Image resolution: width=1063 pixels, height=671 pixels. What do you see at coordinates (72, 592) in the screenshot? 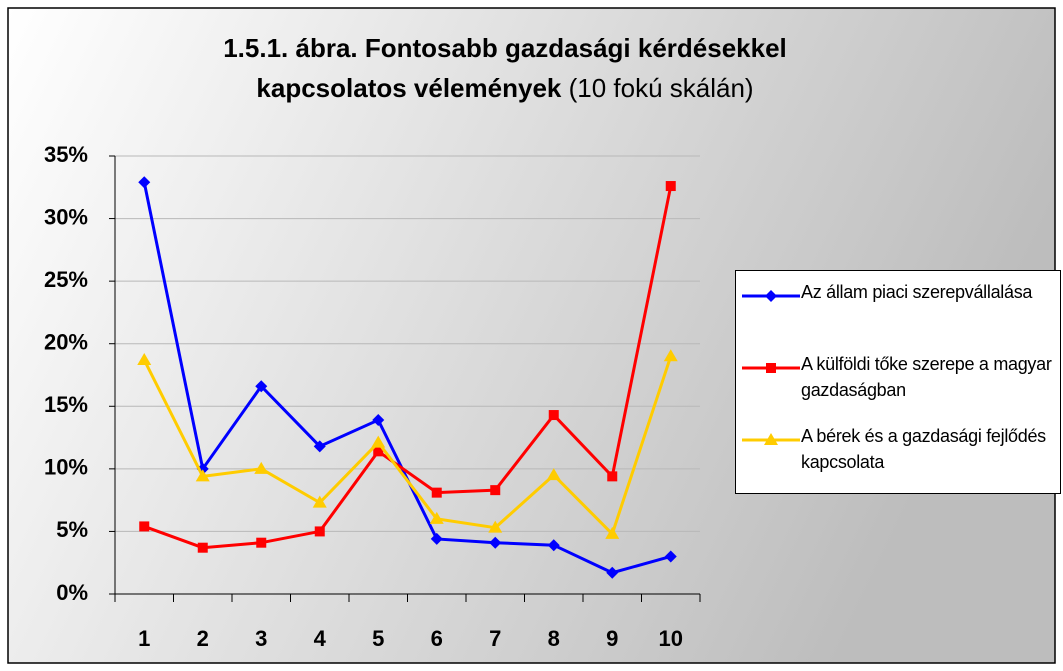
I see `y-tick-label: 0%` at bounding box center [72, 592].